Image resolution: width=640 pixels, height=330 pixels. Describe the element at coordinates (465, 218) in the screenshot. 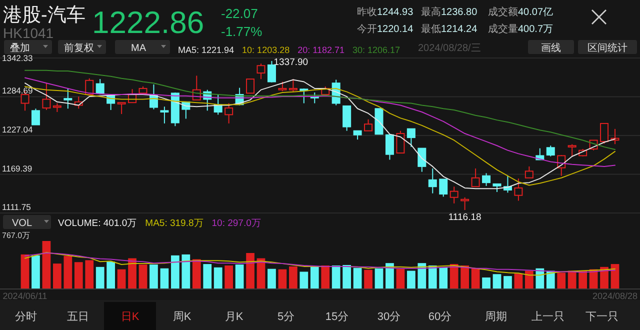

I see `annotation: 1116.18` at that location.